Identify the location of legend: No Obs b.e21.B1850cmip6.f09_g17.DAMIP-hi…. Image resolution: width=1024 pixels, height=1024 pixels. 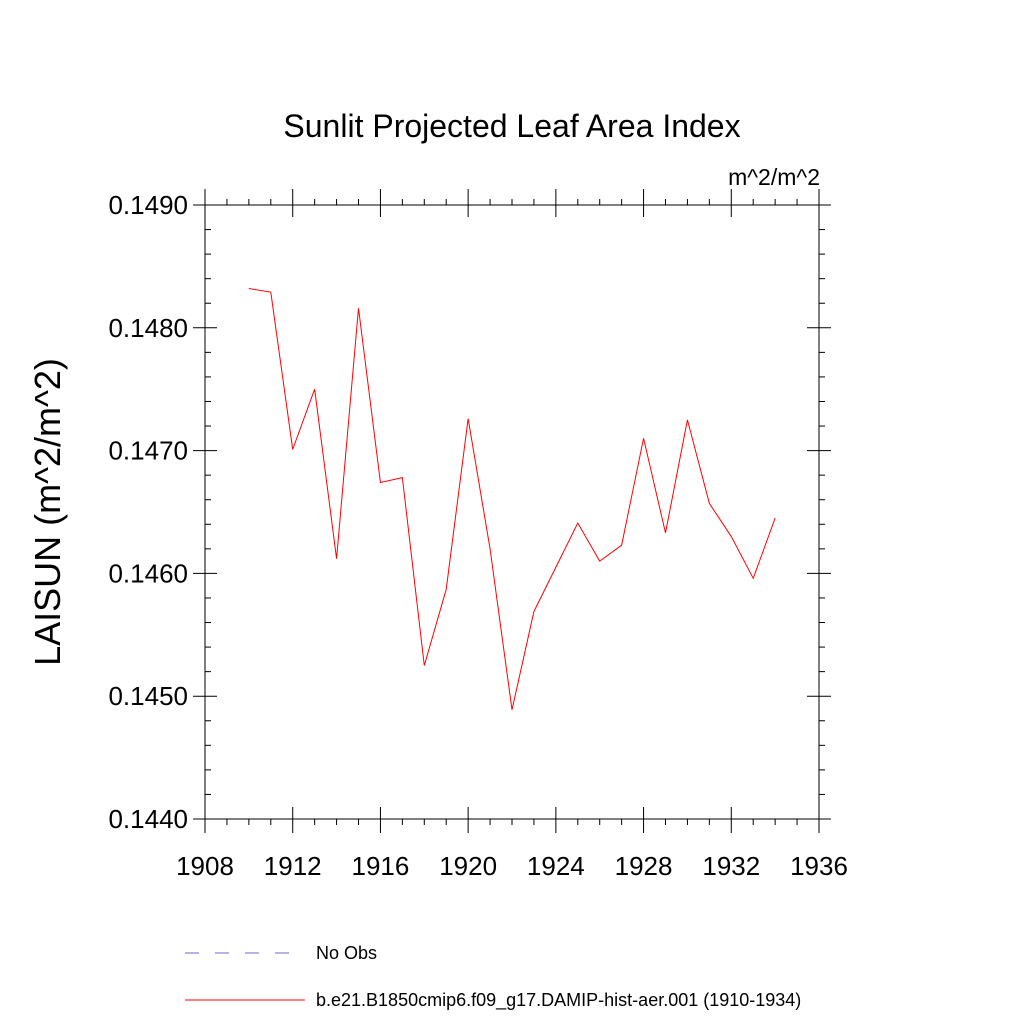
(493, 977).